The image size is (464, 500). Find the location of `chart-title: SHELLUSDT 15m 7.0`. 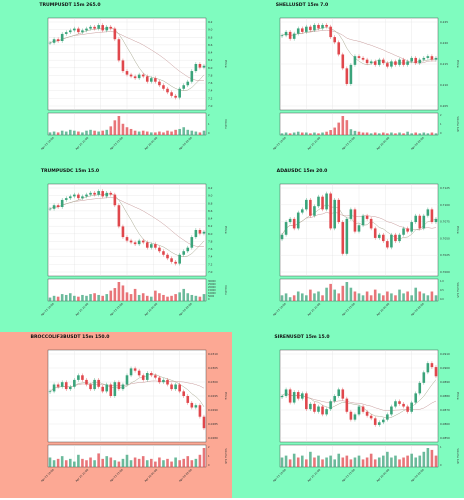

chart-title: SHELLUSDT 15m 7.0 is located at coordinates (302, 5).